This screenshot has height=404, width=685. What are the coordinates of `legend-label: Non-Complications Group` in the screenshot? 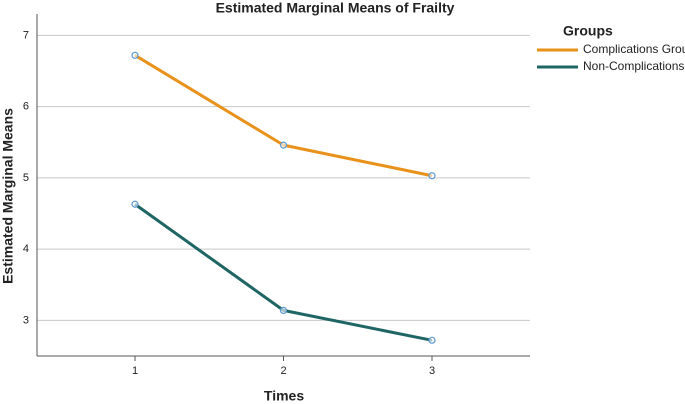 It's located at (634, 66).